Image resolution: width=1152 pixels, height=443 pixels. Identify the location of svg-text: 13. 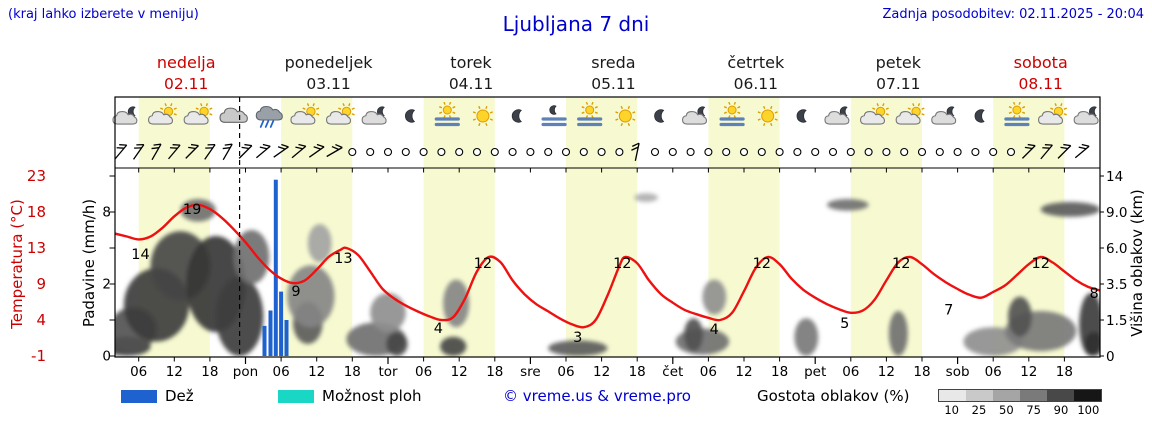
(343, 259).